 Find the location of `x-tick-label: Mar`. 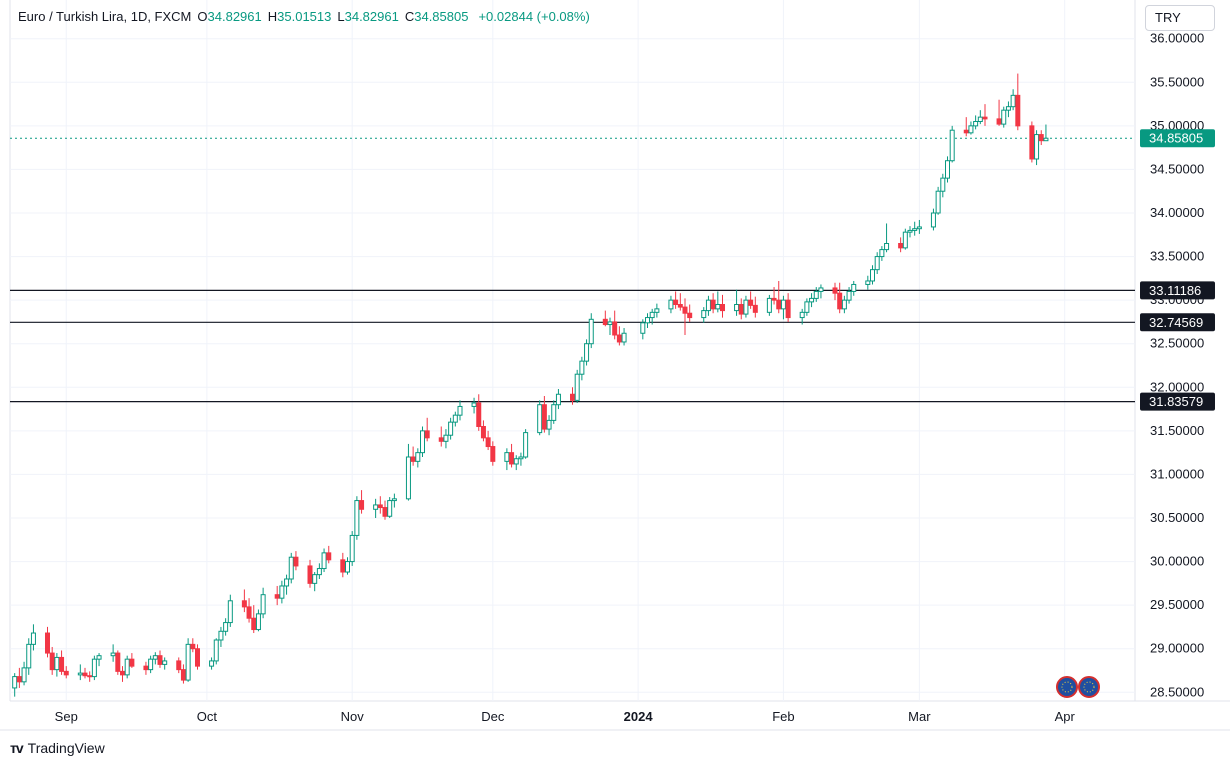

x-tick-label: Mar is located at coordinates (919, 716).